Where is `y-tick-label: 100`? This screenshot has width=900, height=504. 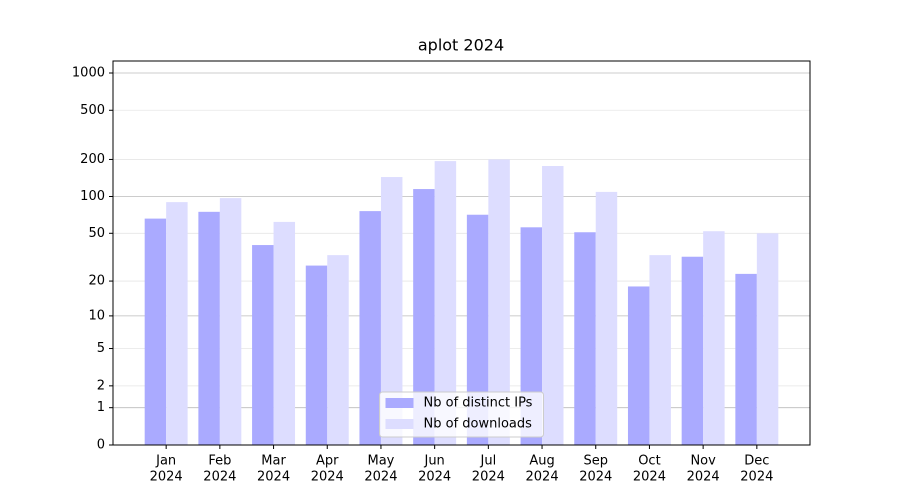
y-tick-label: 100 is located at coordinates (92, 196).